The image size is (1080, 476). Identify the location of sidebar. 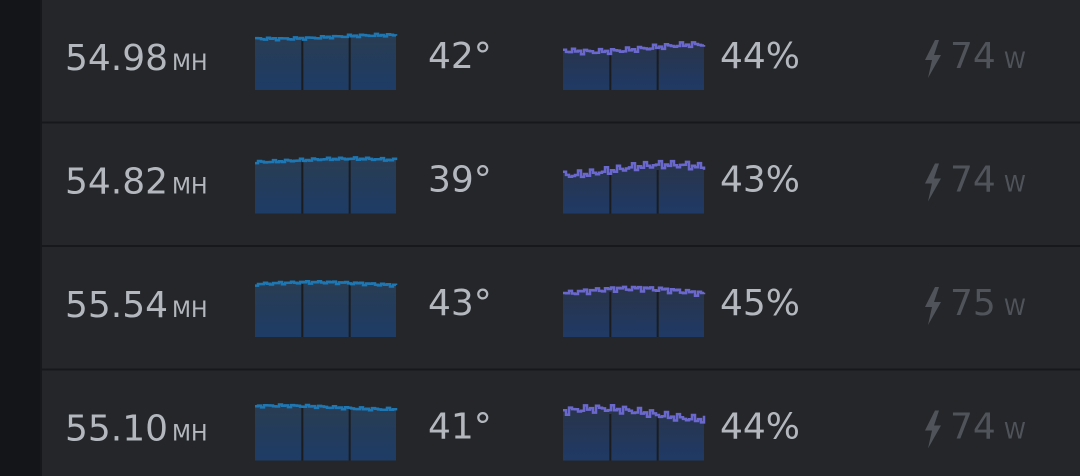
(20, 238).